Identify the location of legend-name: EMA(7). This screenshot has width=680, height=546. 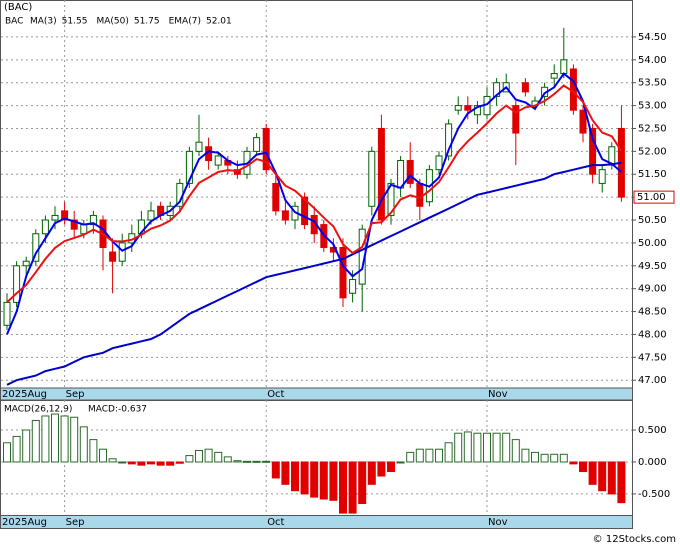
(185, 22).